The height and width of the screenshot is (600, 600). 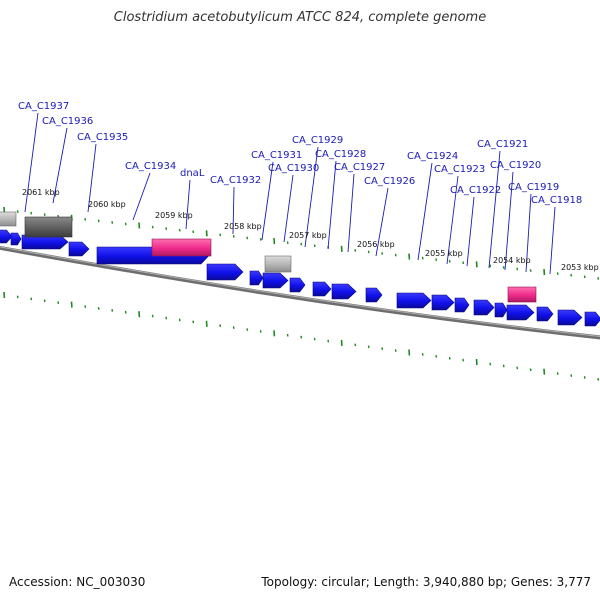 I want to click on rna-feature, so click(x=522, y=294).